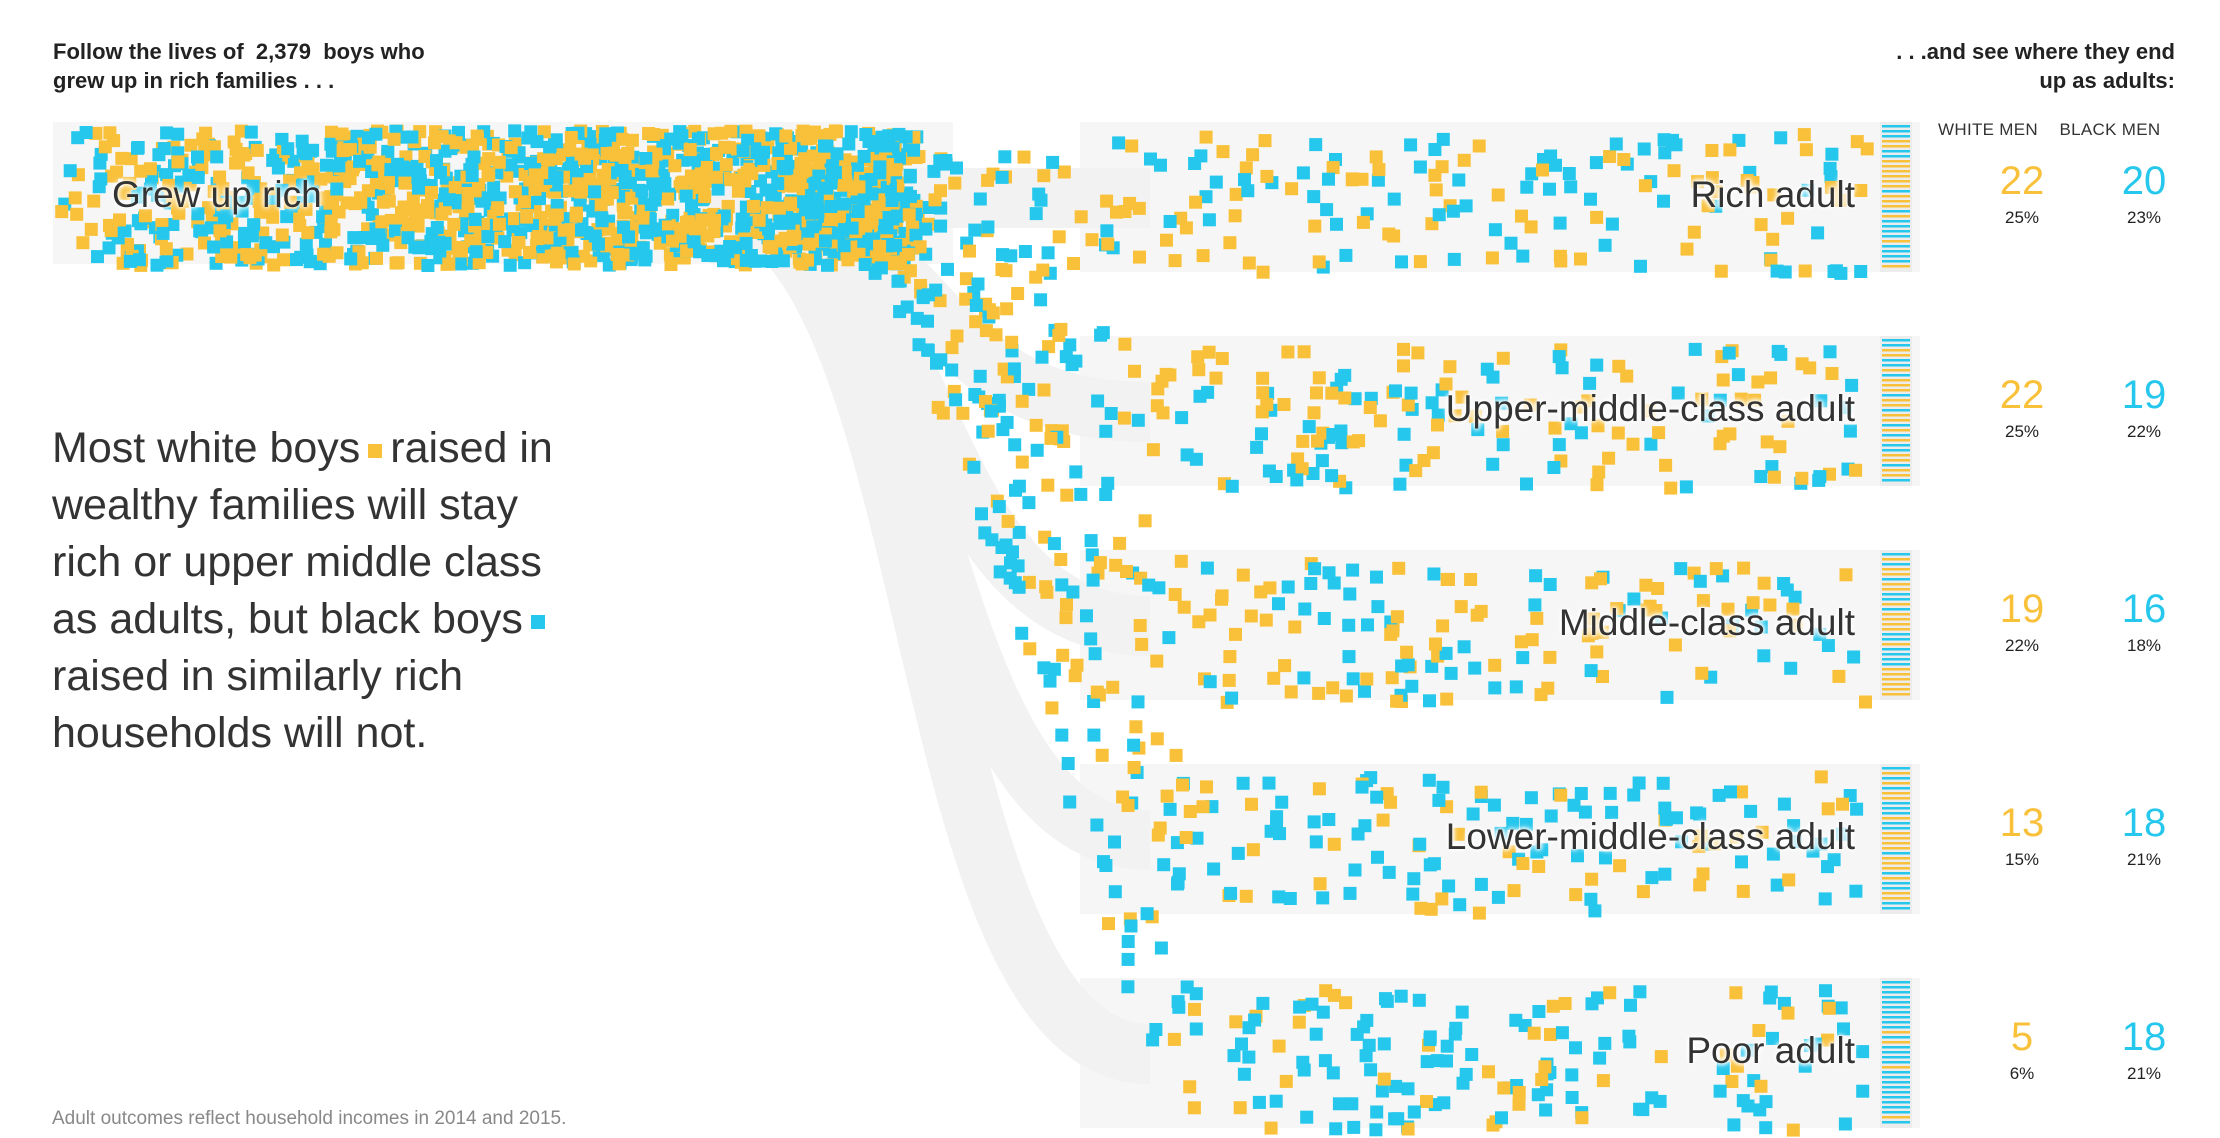 This screenshot has width=2220, height=1138. Describe the element at coordinates (206, 448) in the screenshot. I see `annotation-part1: Most white boys` at that location.